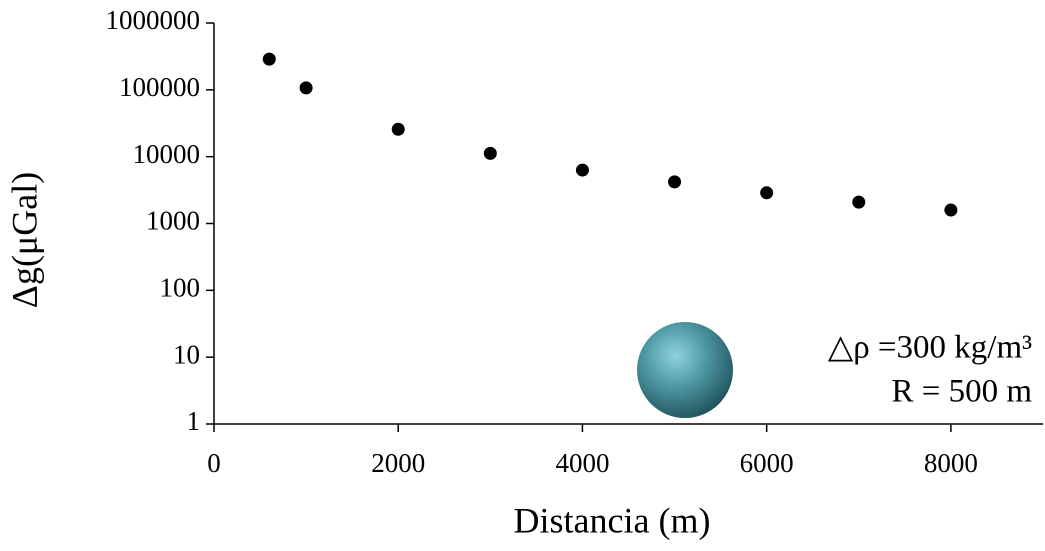 The width and height of the screenshot is (1045, 551). What do you see at coordinates (767, 463) in the screenshot?
I see `x-tick-label: 6000` at bounding box center [767, 463].